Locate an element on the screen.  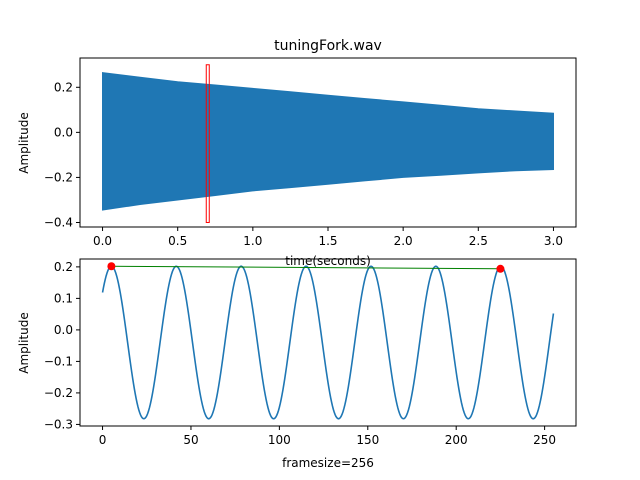
waveform-x-tick-label: 3.0 is located at coordinates (553, 241).